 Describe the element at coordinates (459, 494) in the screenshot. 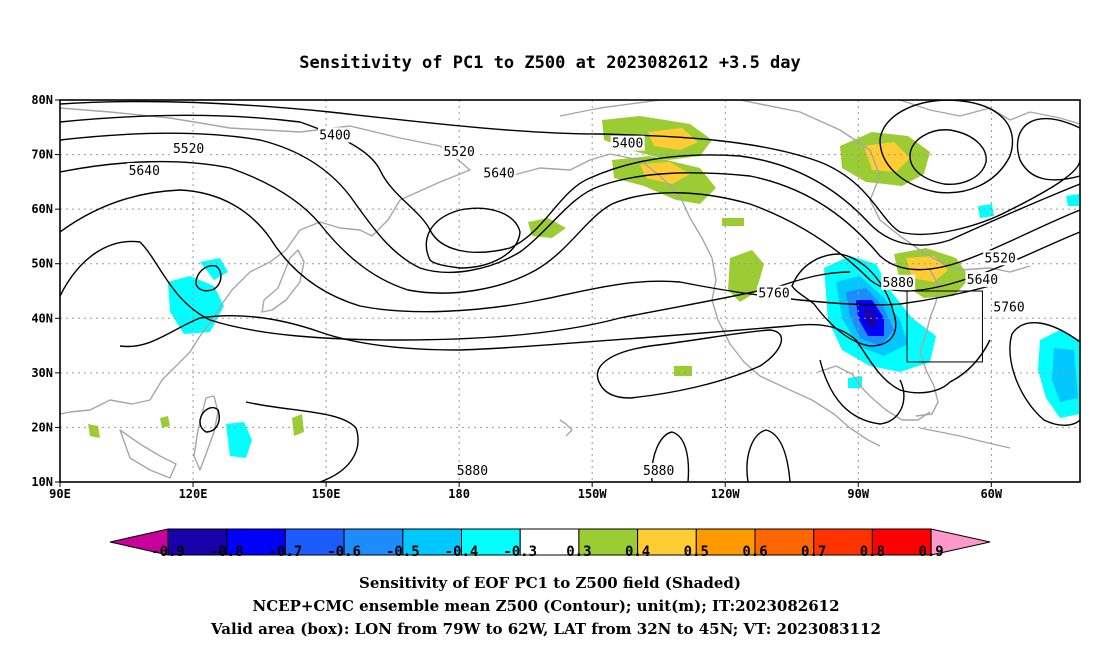

I see `lon-tick-label: 180` at that location.